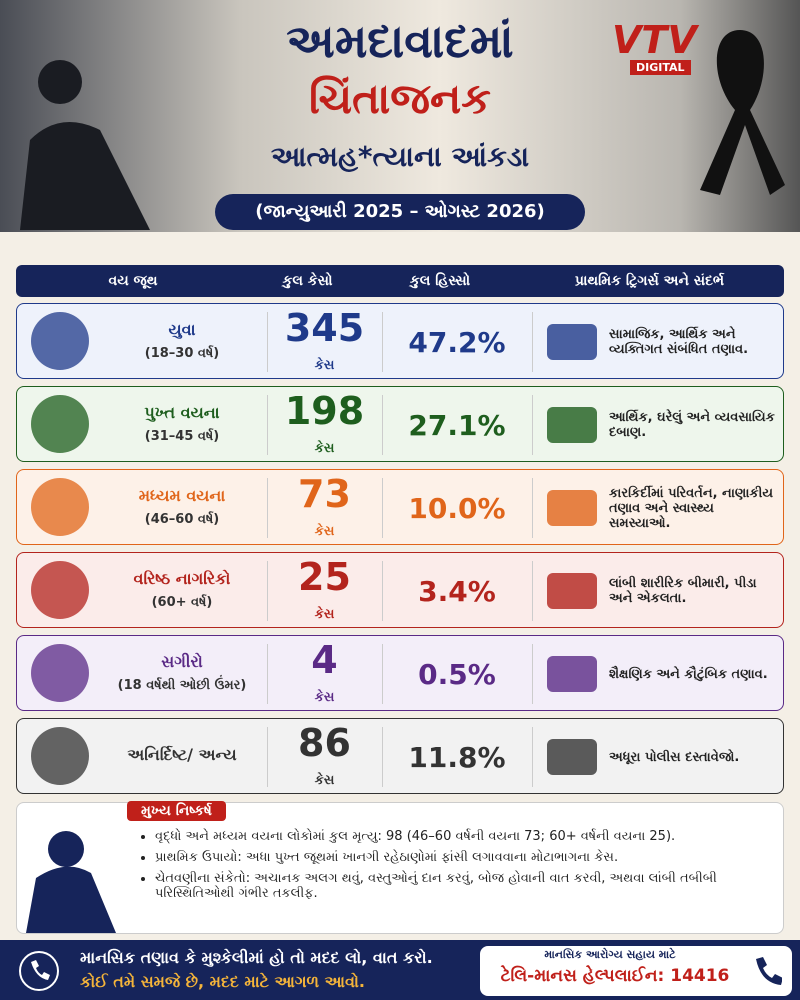 Image resolution: width=800 pixels, height=1000 pixels. Describe the element at coordinates (182, 685) in the screenshot. I see `age-range: (18 વર્ષથી ઓછી ઉંમર)` at that location.